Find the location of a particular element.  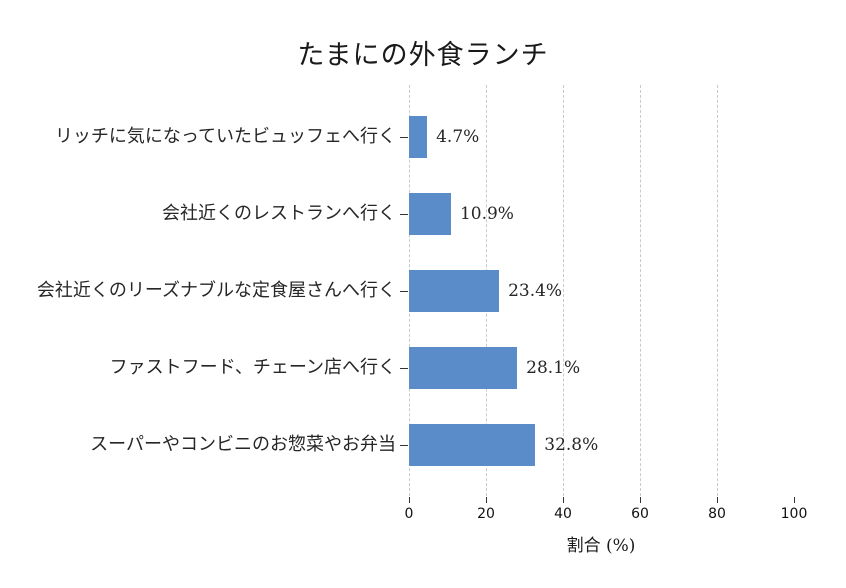

x-axis-tick-label: 0 is located at coordinates (409, 514).